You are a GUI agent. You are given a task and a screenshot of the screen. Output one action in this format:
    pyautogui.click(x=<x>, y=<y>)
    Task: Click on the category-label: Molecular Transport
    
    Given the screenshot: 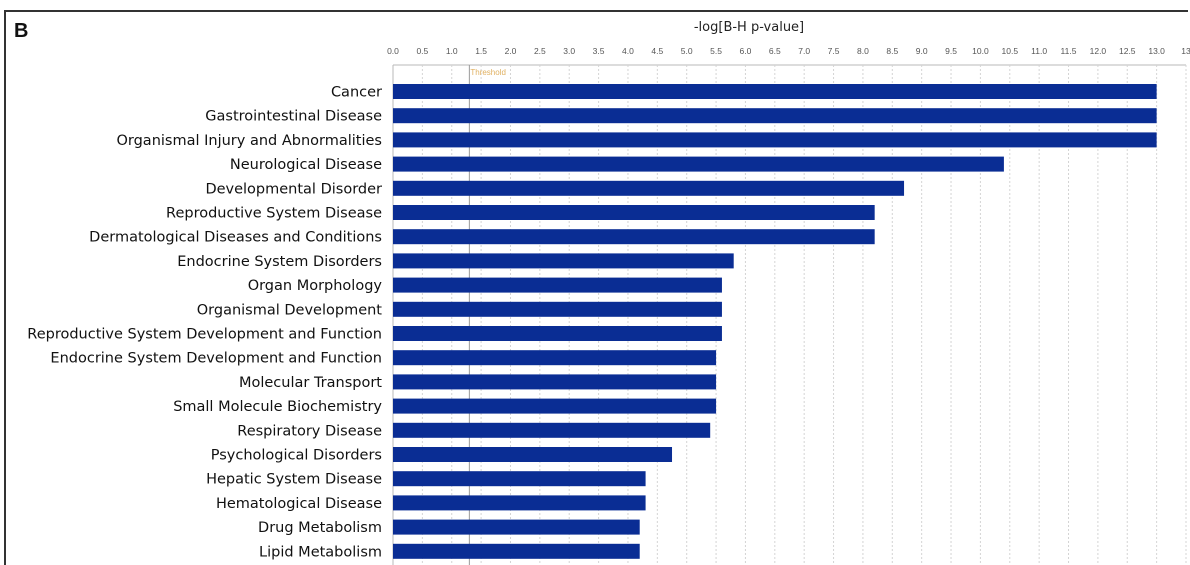 What is the action you would take?
    pyautogui.click(x=310, y=383)
    